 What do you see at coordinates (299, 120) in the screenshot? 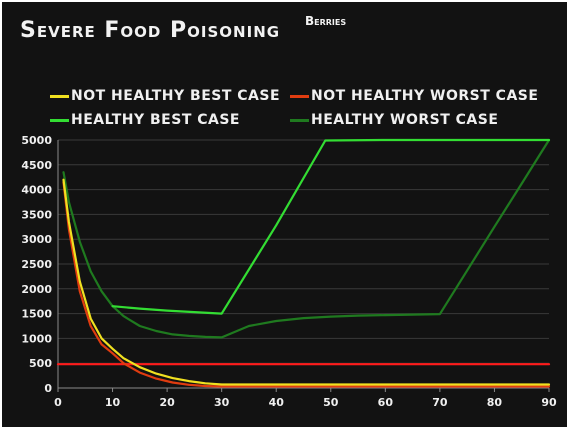
I see `legend-swatch-healthy-worst` at bounding box center [299, 120].